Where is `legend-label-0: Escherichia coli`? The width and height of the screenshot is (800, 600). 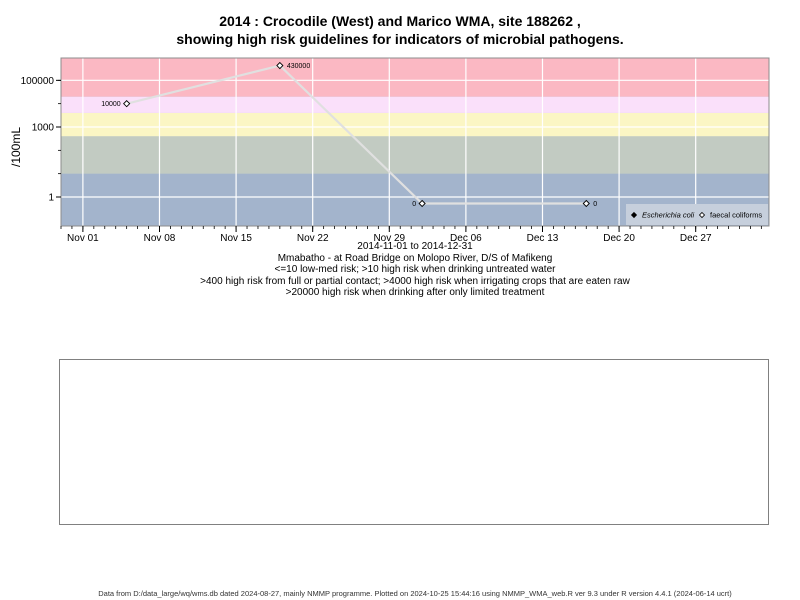 legend-label-0: Escherichia coli is located at coordinates (668, 215).